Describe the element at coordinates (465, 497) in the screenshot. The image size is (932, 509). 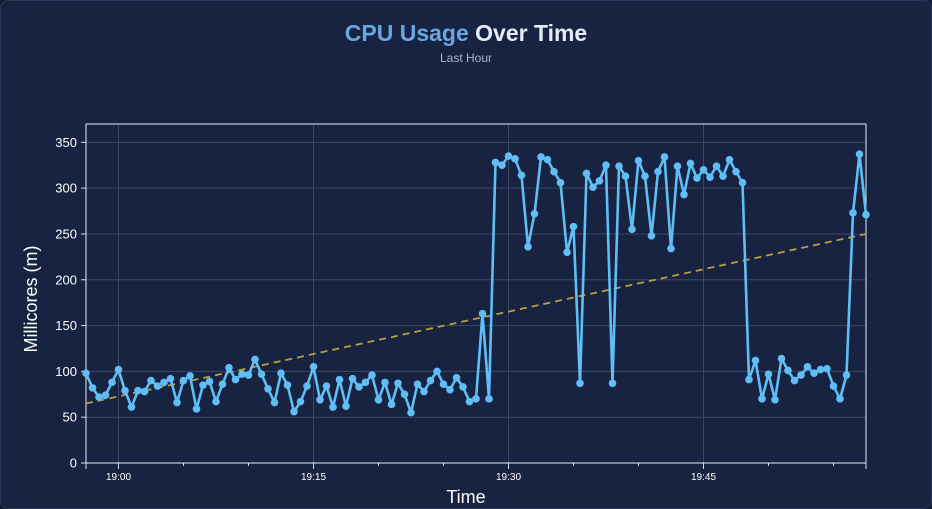
I see `x-axis-label: Time` at that location.